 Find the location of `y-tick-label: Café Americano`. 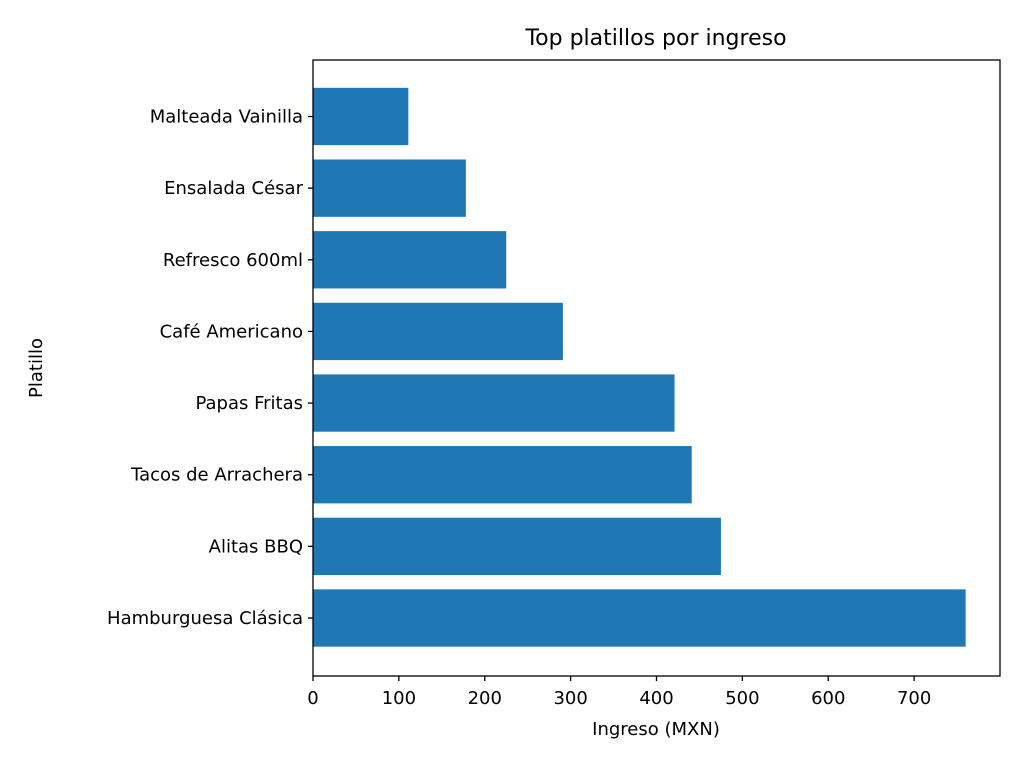

y-tick-label: Café Americano is located at coordinates (231, 331).